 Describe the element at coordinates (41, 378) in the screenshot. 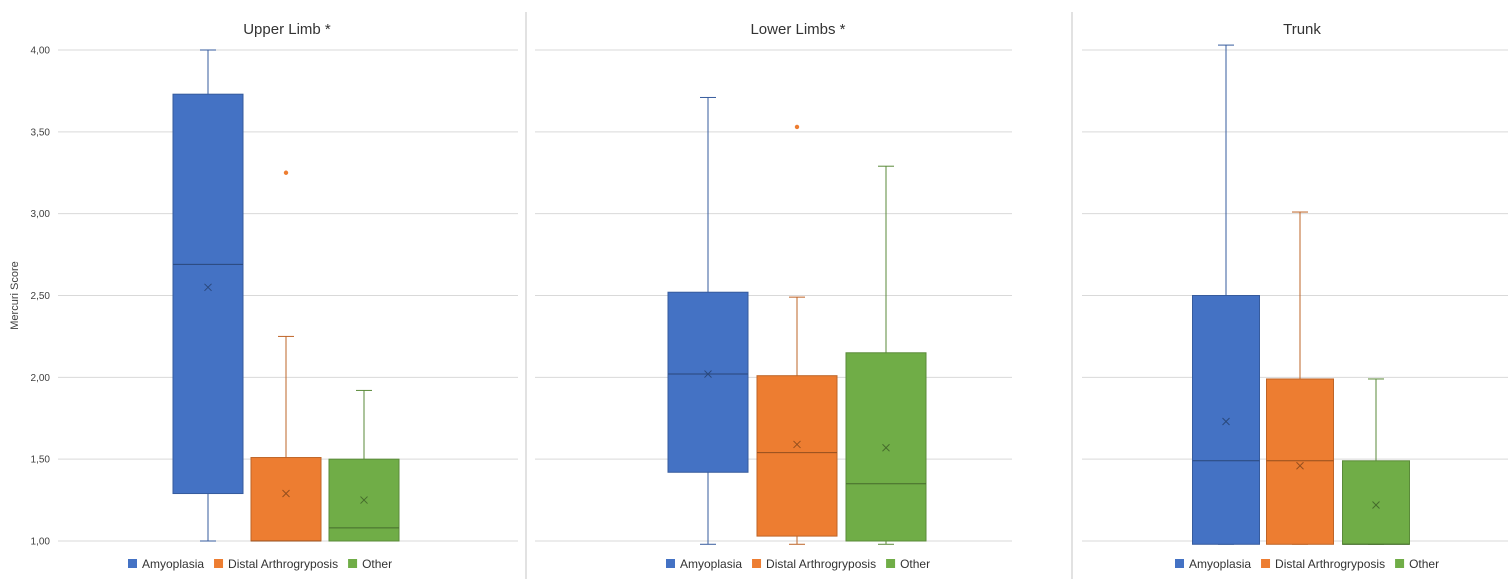

I see `y-tick-label: 2,00` at that location.